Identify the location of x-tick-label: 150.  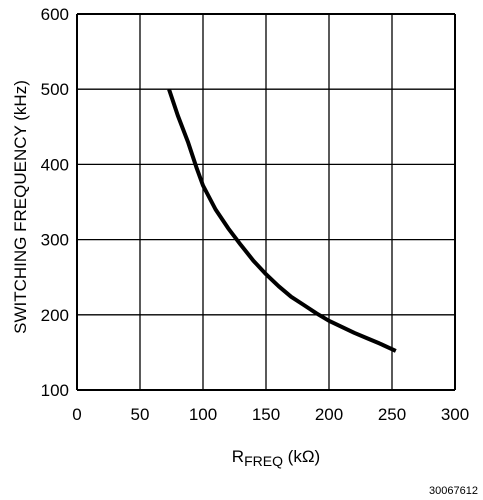
(266, 414).